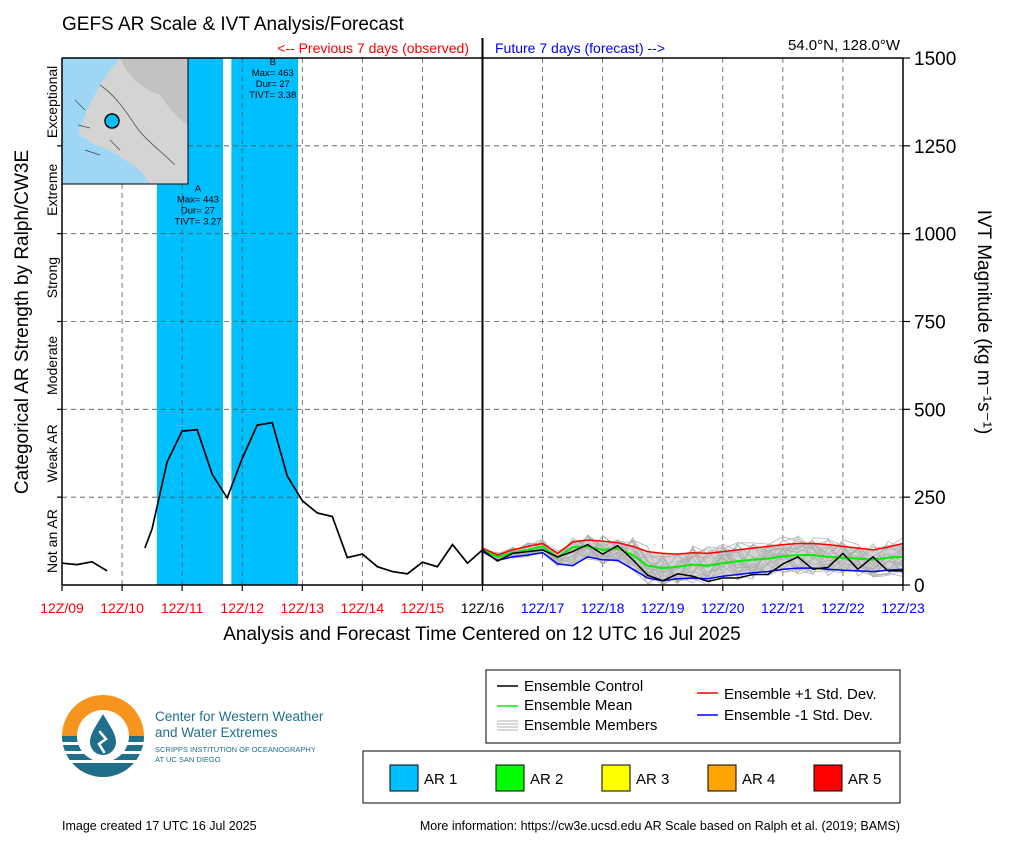 This screenshot has height=847, width=1010. Describe the element at coordinates (197, 222) in the screenshot. I see `ar-event-A-text-3: TIVT= 3.27` at that location.